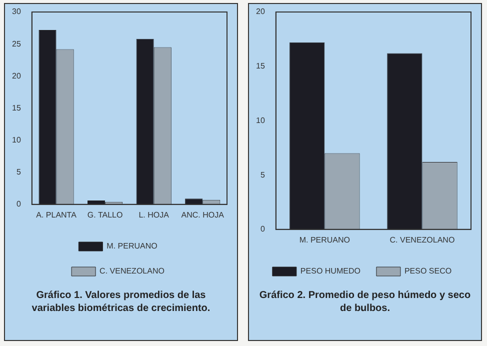 The image size is (487, 346). I want to click on x-tick-label: G. TALLO, so click(105, 215).